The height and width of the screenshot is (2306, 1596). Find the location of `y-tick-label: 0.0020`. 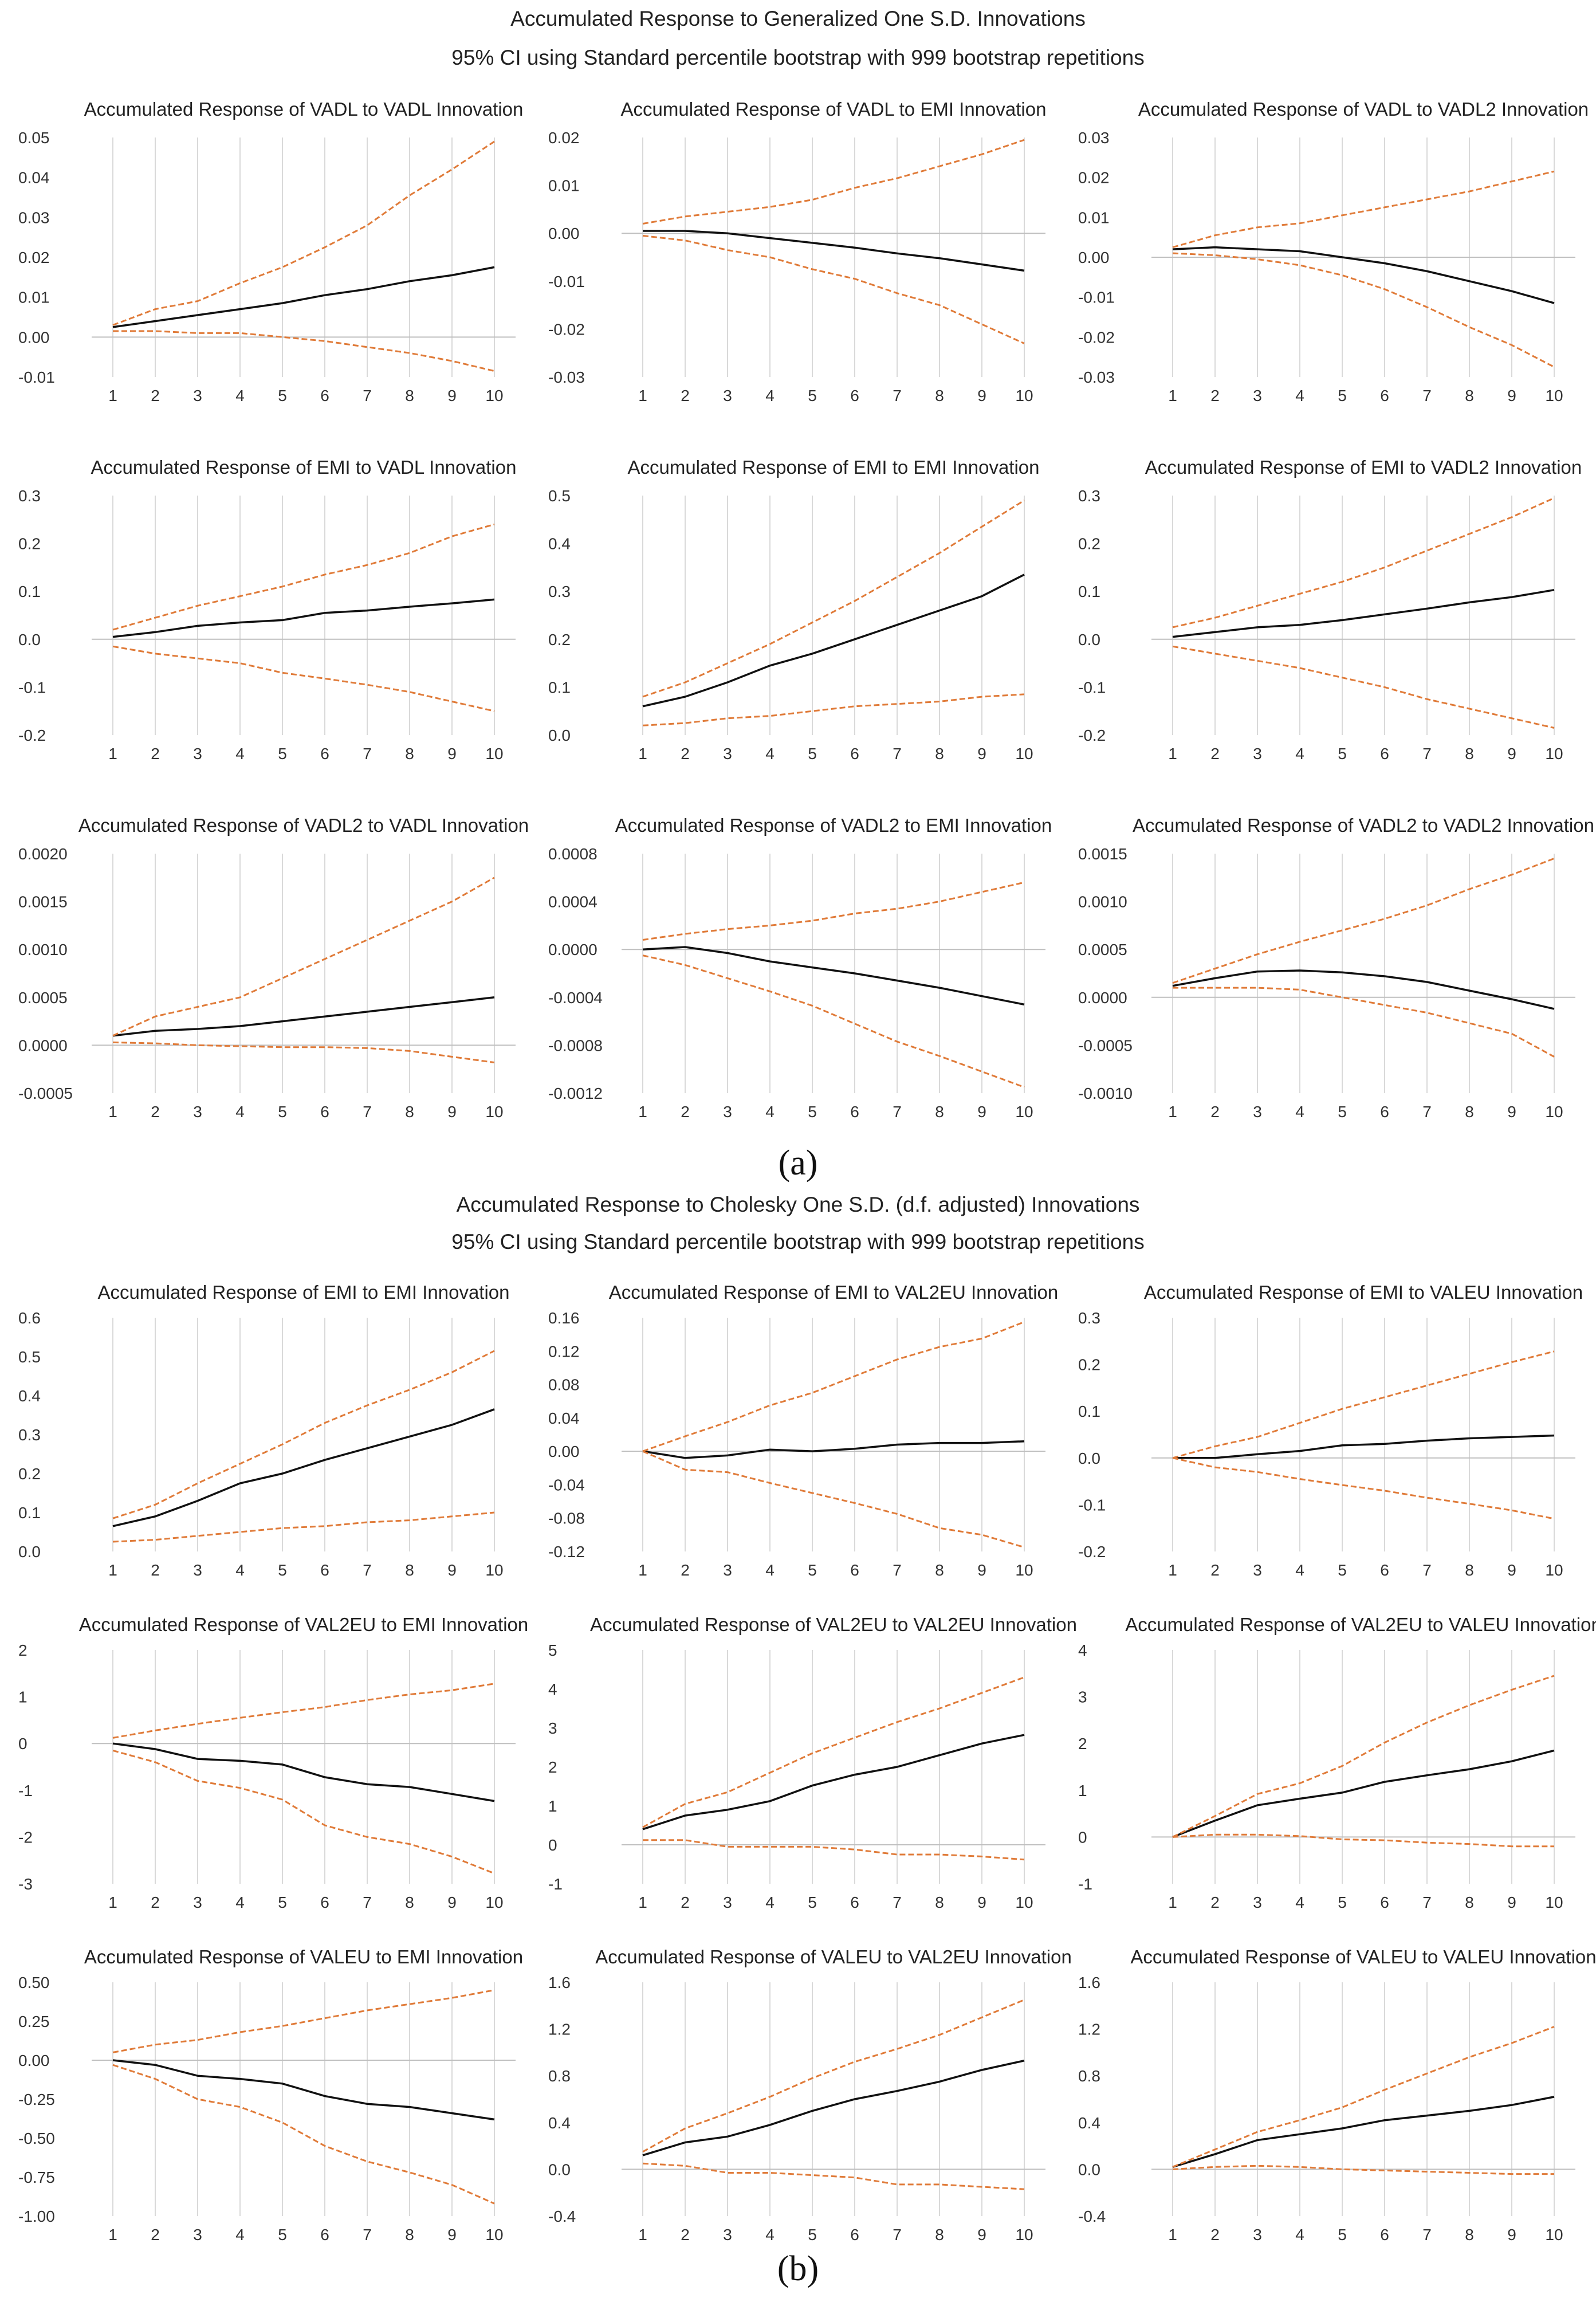

y-tick-label: 0.0020 is located at coordinates (43, 854).